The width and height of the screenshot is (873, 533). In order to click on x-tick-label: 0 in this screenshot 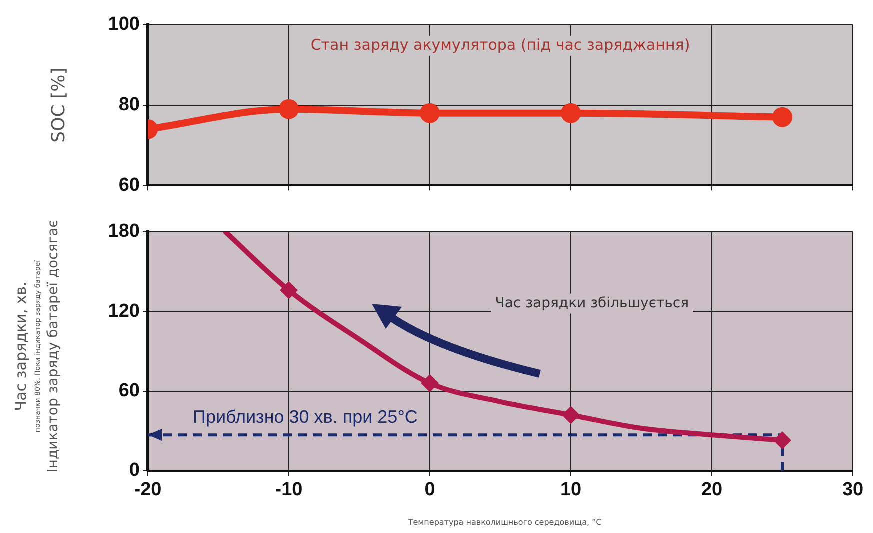, I will do `click(430, 490)`.